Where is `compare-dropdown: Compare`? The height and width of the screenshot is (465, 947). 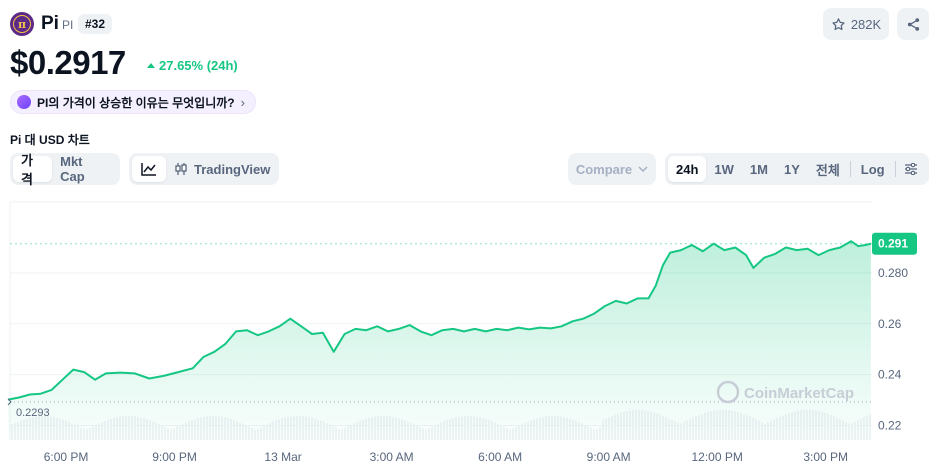
compare-dropdown: Compare is located at coordinates (612, 169).